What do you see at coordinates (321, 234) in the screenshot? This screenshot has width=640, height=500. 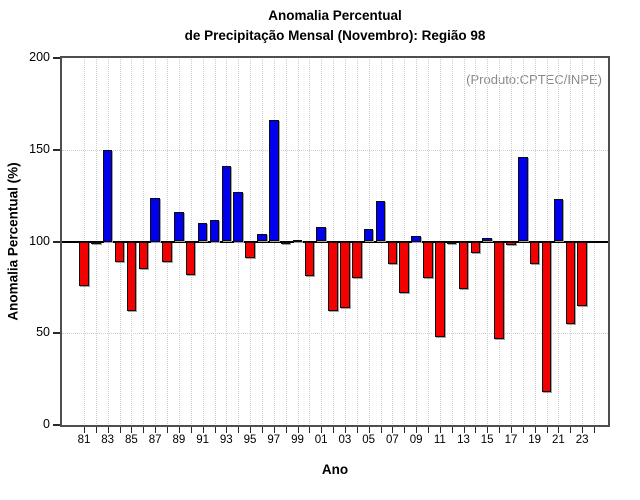 I see `bar-2001` at bounding box center [321, 234].